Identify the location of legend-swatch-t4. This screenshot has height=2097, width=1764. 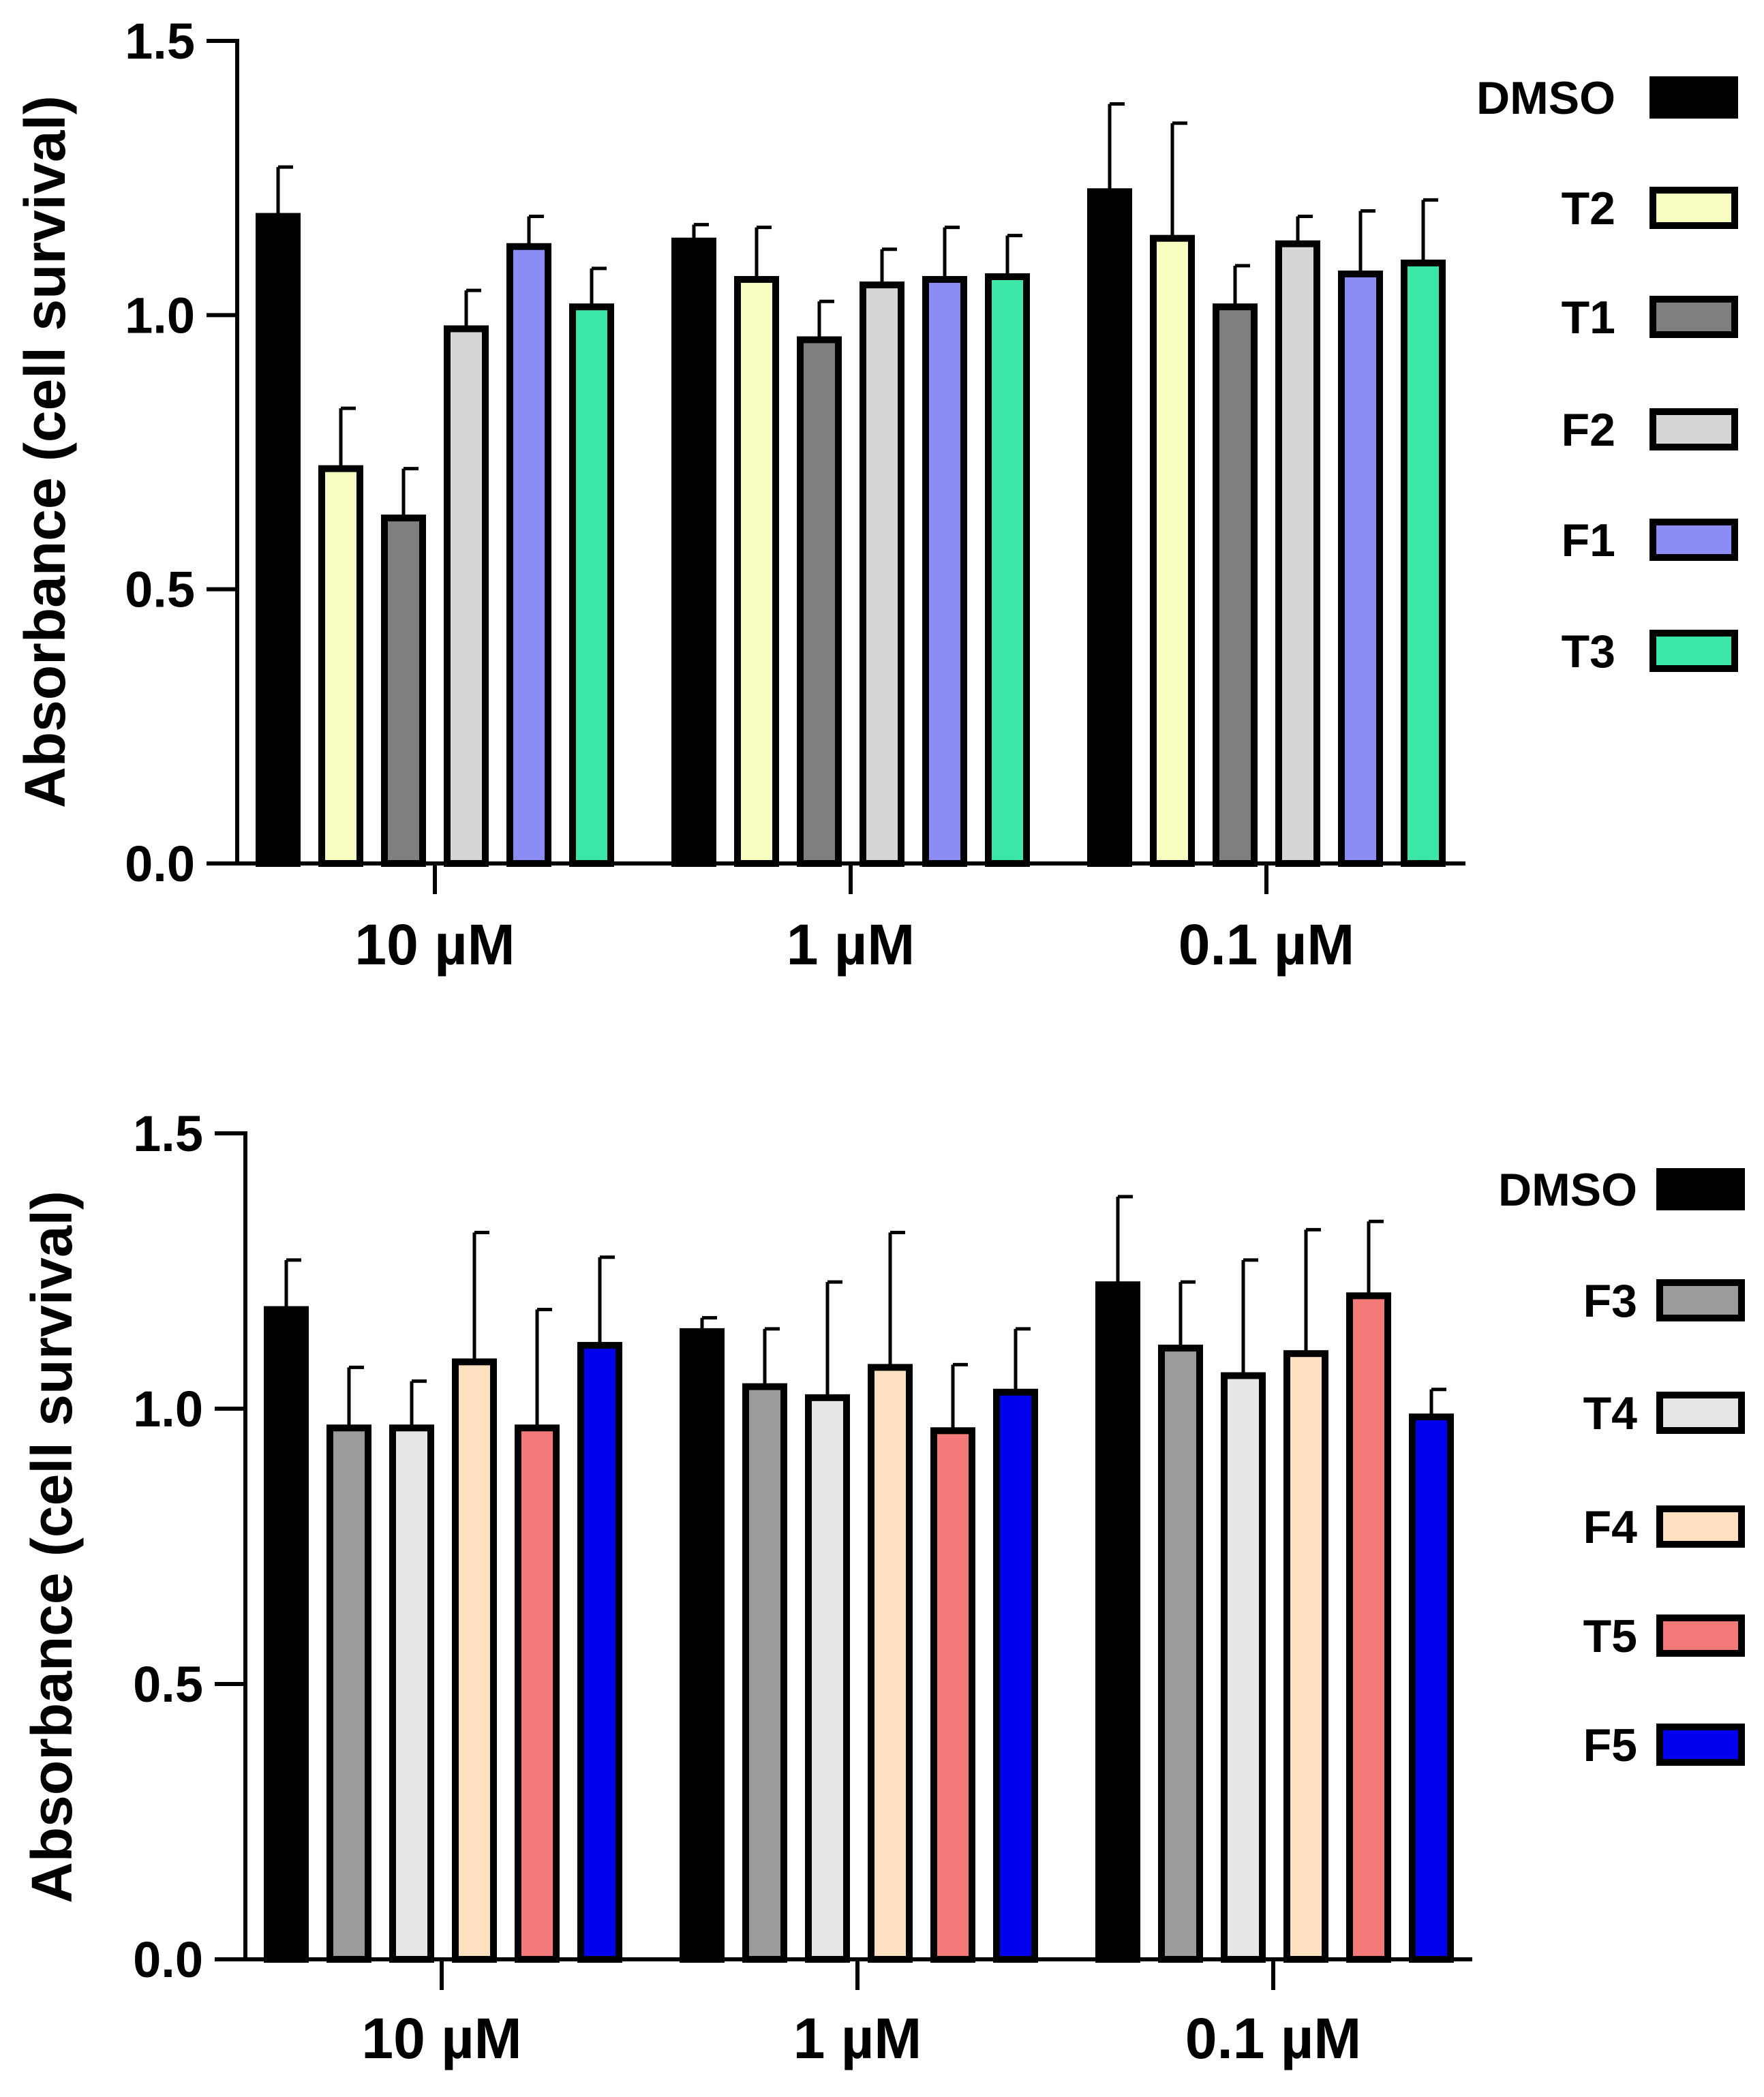
(1700, 1413).